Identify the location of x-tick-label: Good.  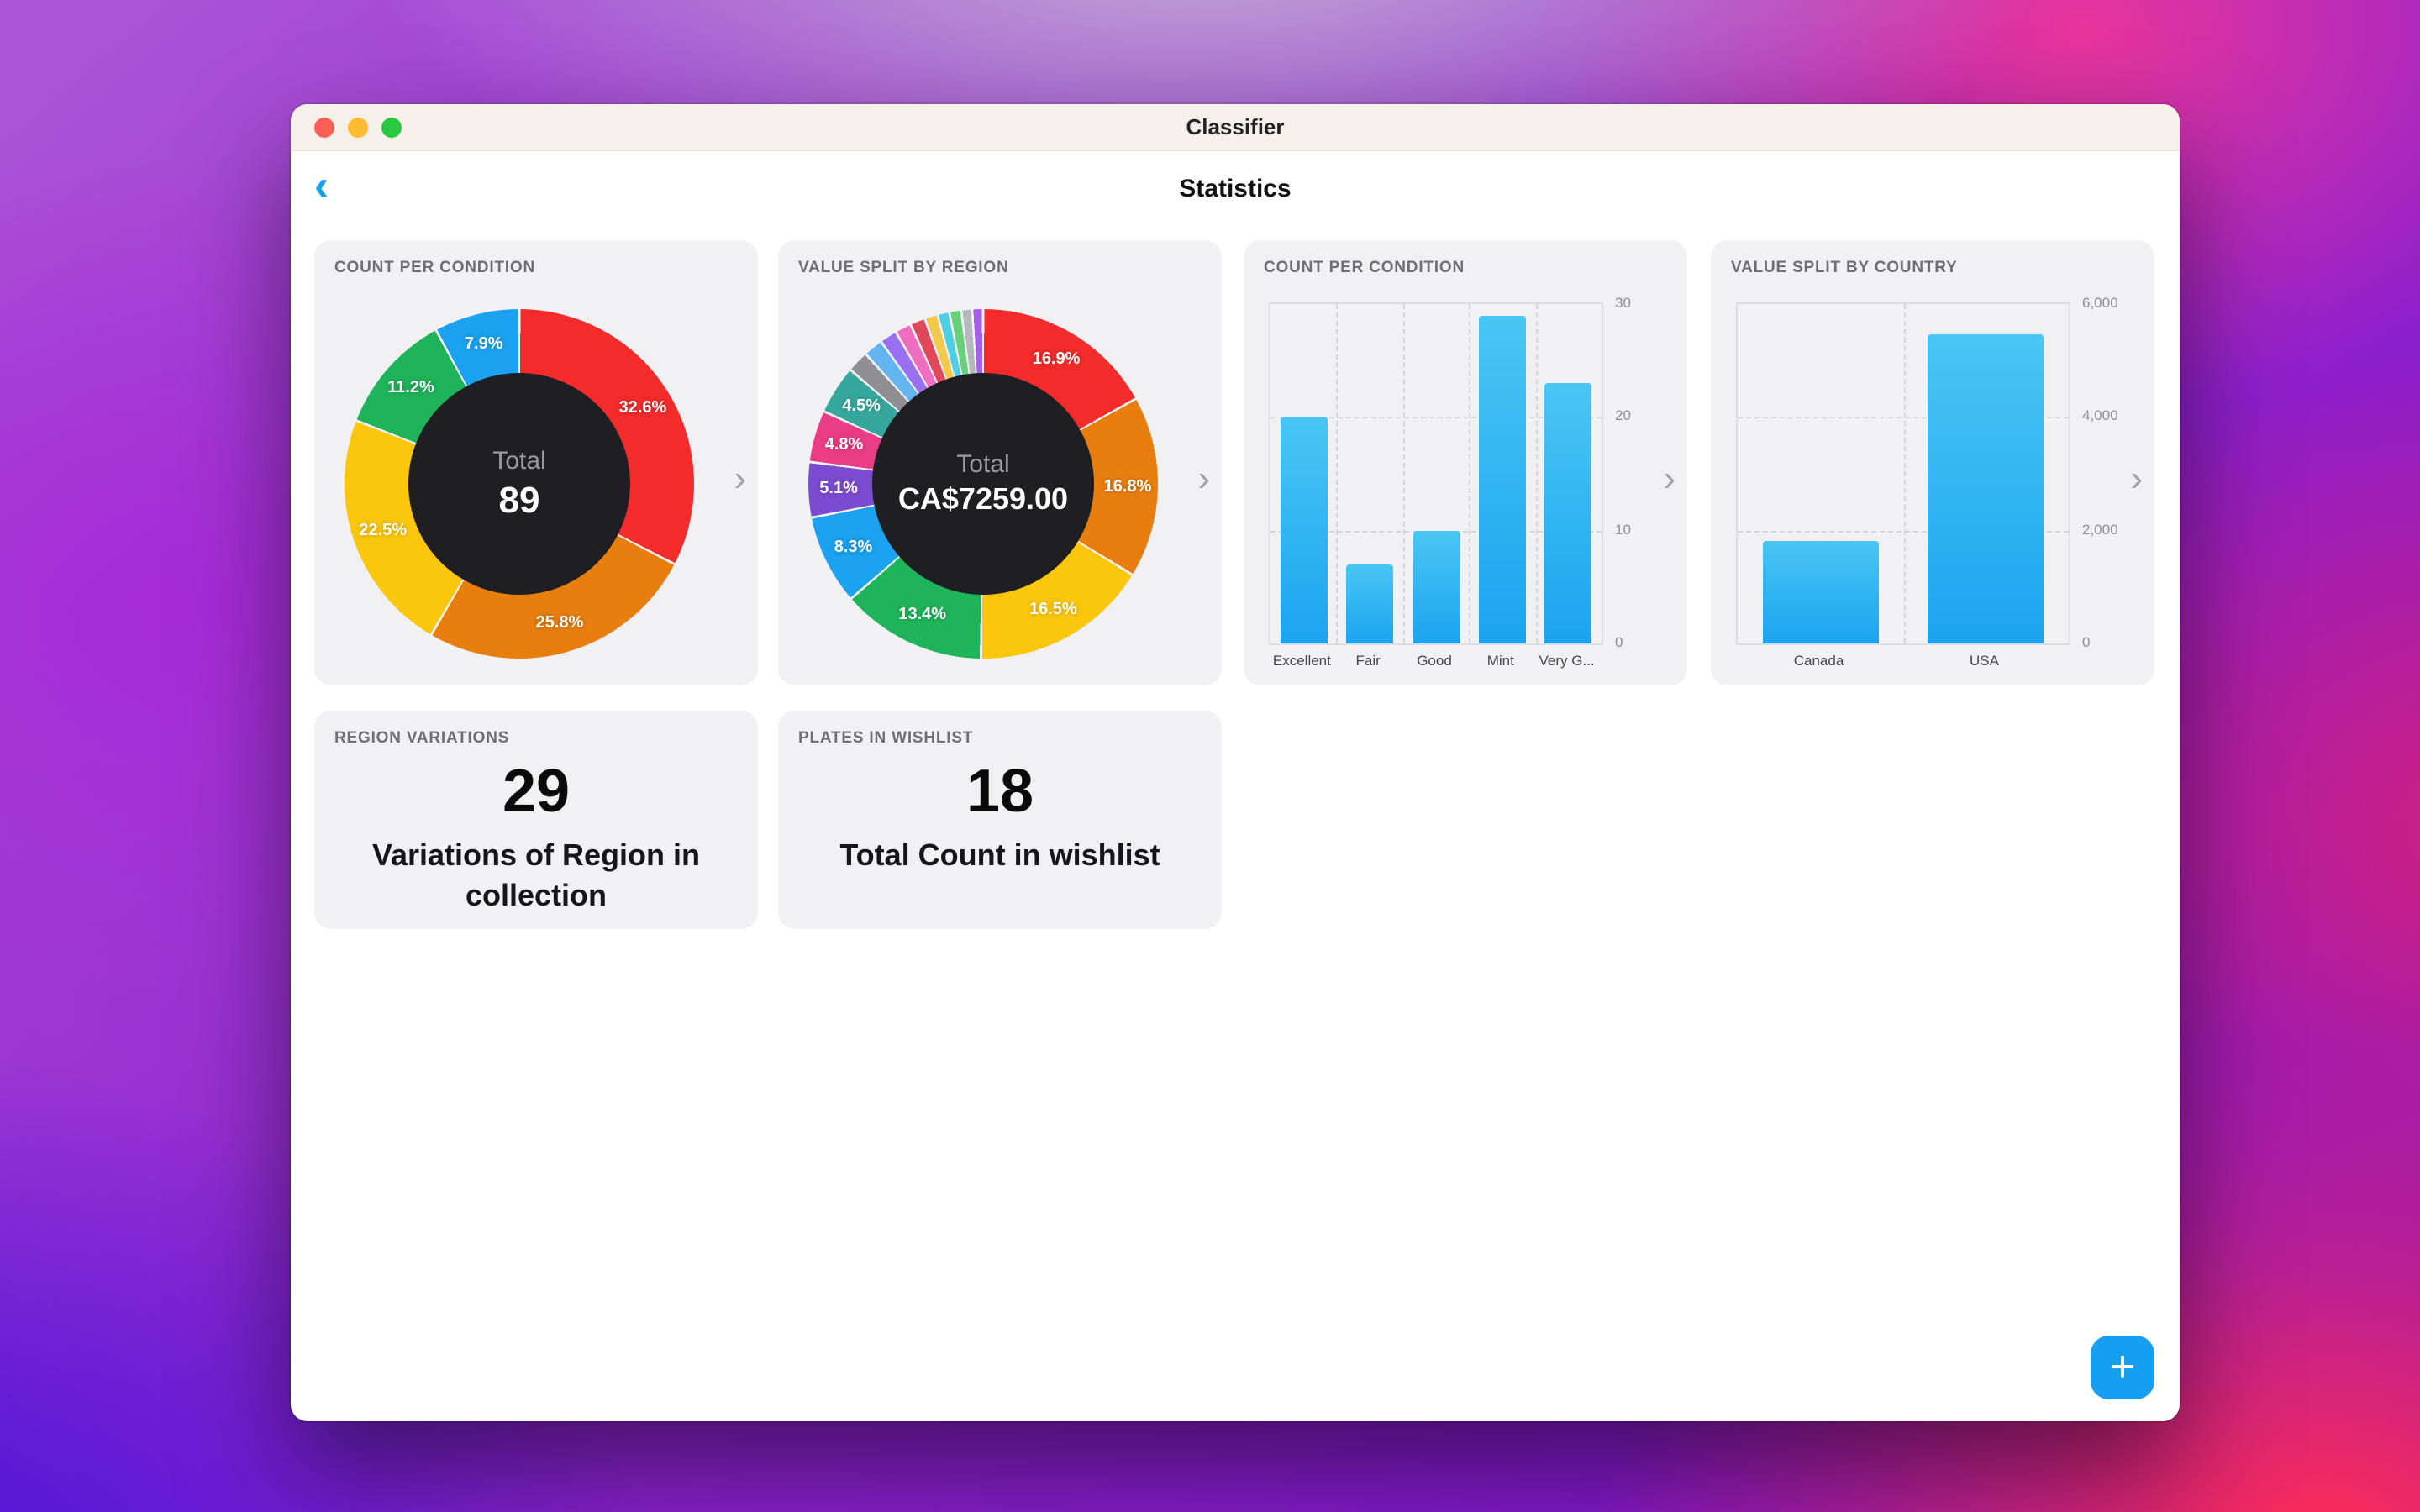
(1435, 660).